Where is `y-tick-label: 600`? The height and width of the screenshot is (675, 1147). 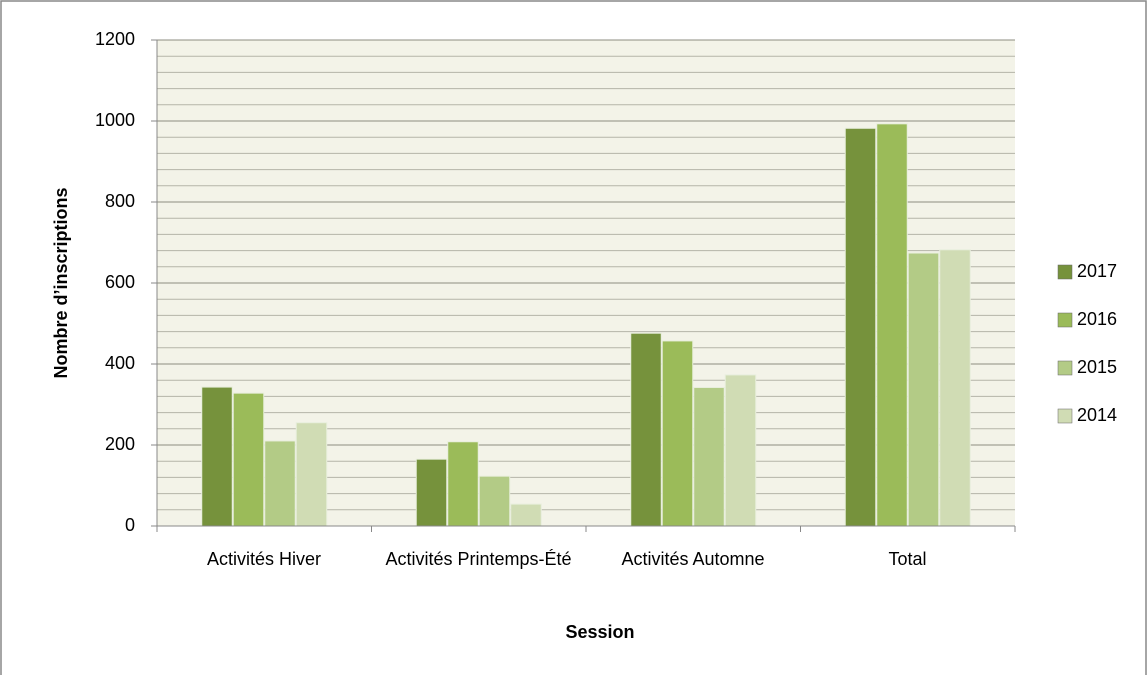 y-tick-label: 600 is located at coordinates (120, 282).